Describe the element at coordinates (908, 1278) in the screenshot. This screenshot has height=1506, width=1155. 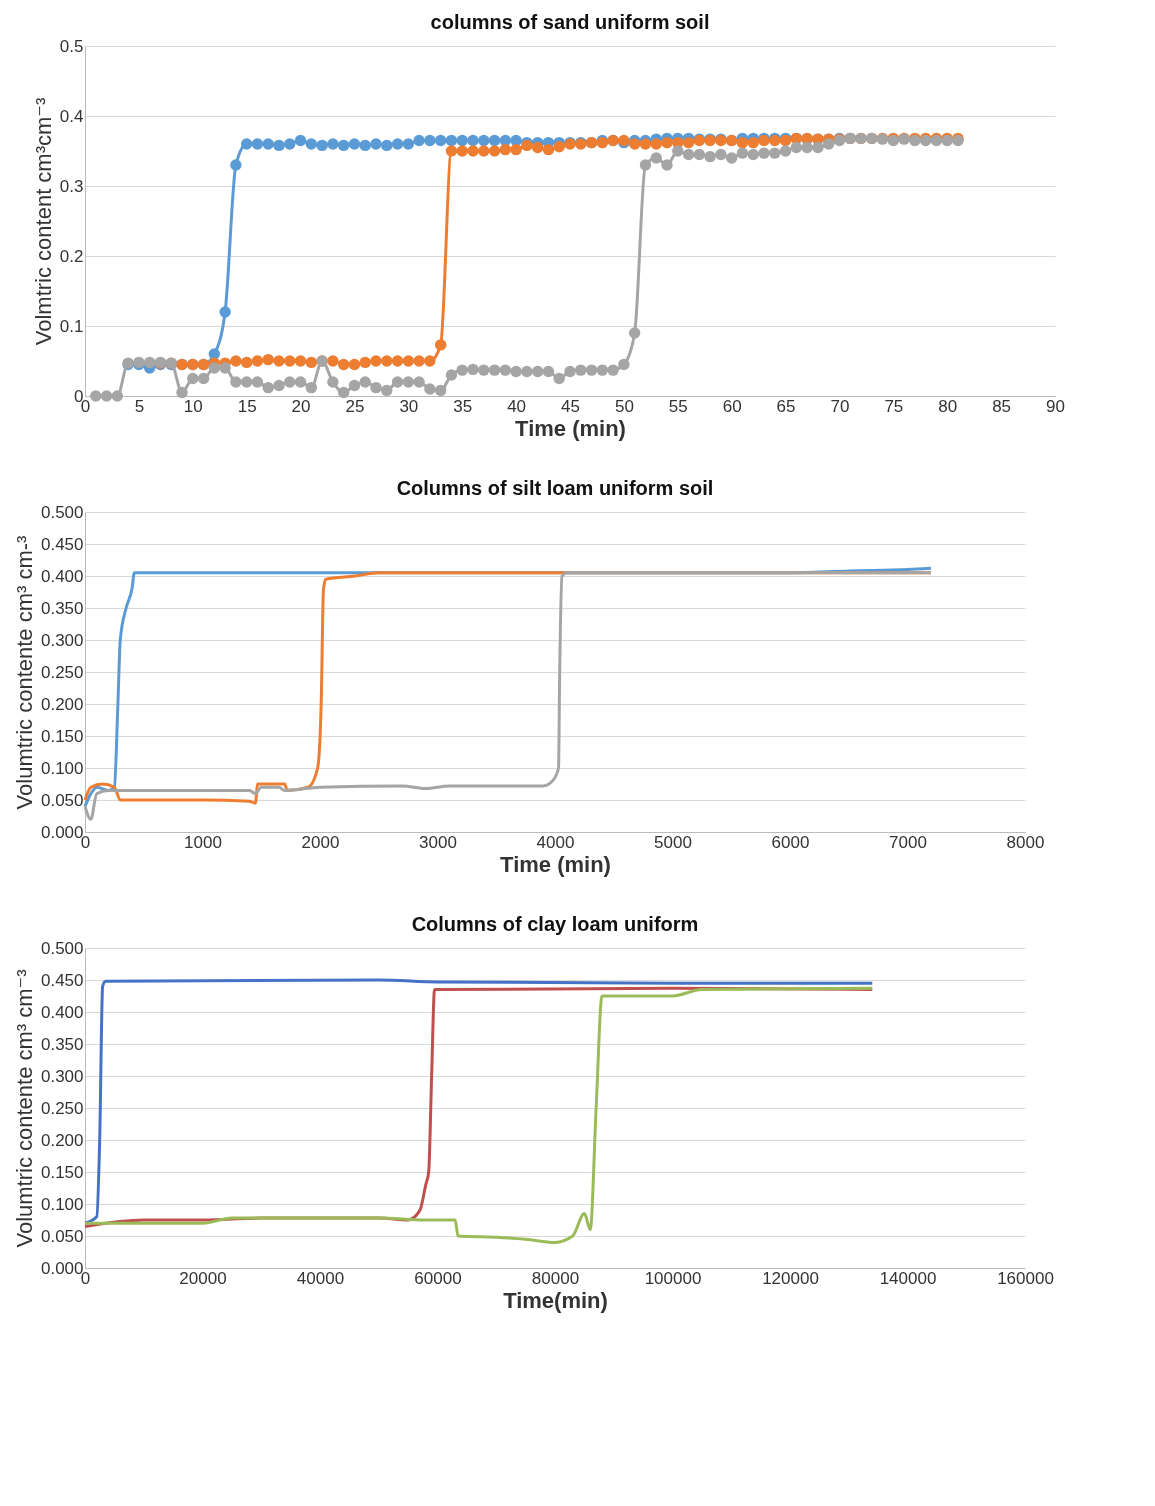
I see `x-tick-label: 140000` at that location.